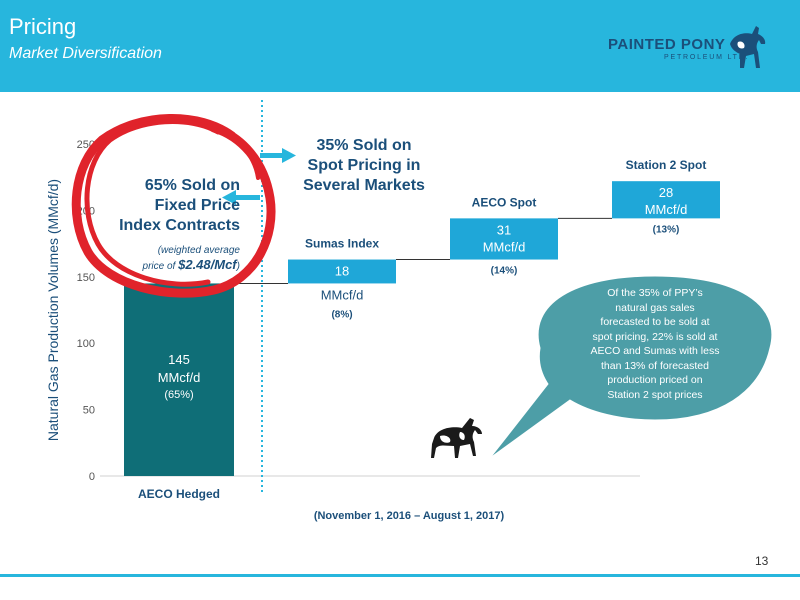 The width and height of the screenshot is (800, 600). Describe the element at coordinates (179, 494) in the screenshot. I see `x-category-label: AECO Hedged` at that location.